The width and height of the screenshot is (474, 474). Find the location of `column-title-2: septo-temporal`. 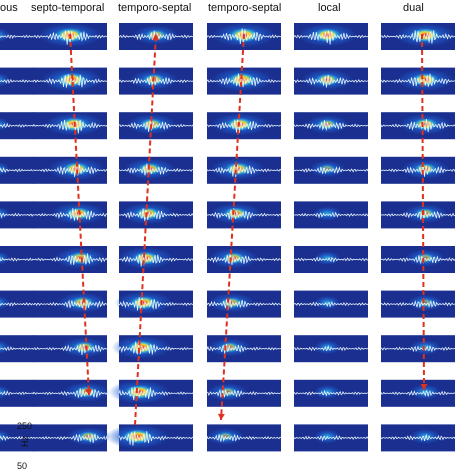

column-title-2: septo-temporal is located at coordinates (68, 8).